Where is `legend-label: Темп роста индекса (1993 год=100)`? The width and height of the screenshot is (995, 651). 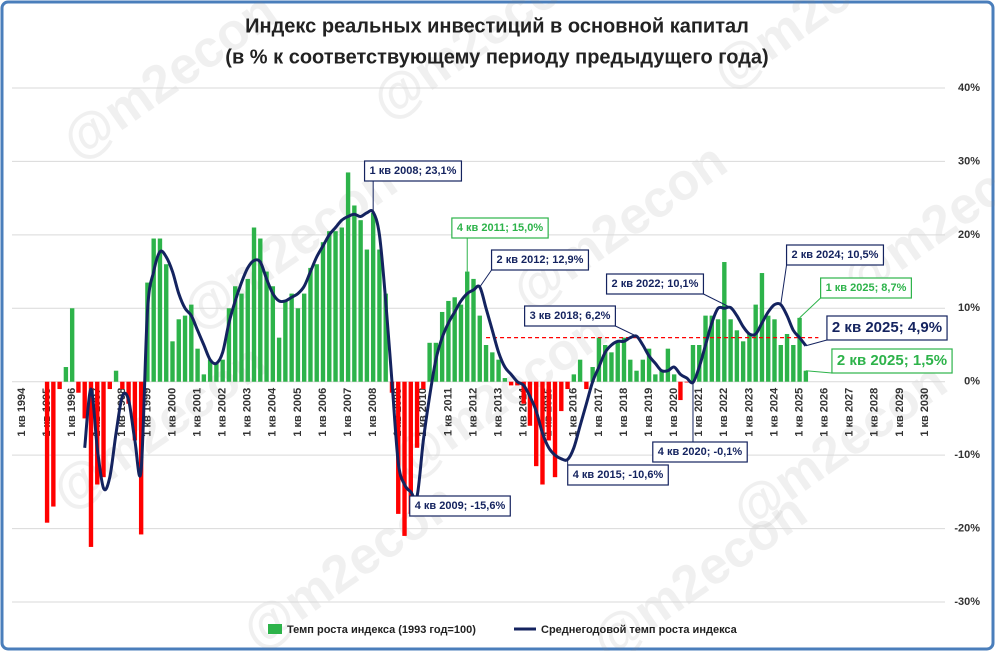 legend-label: Темп роста индекса (1993 год=100) is located at coordinates (381, 630).